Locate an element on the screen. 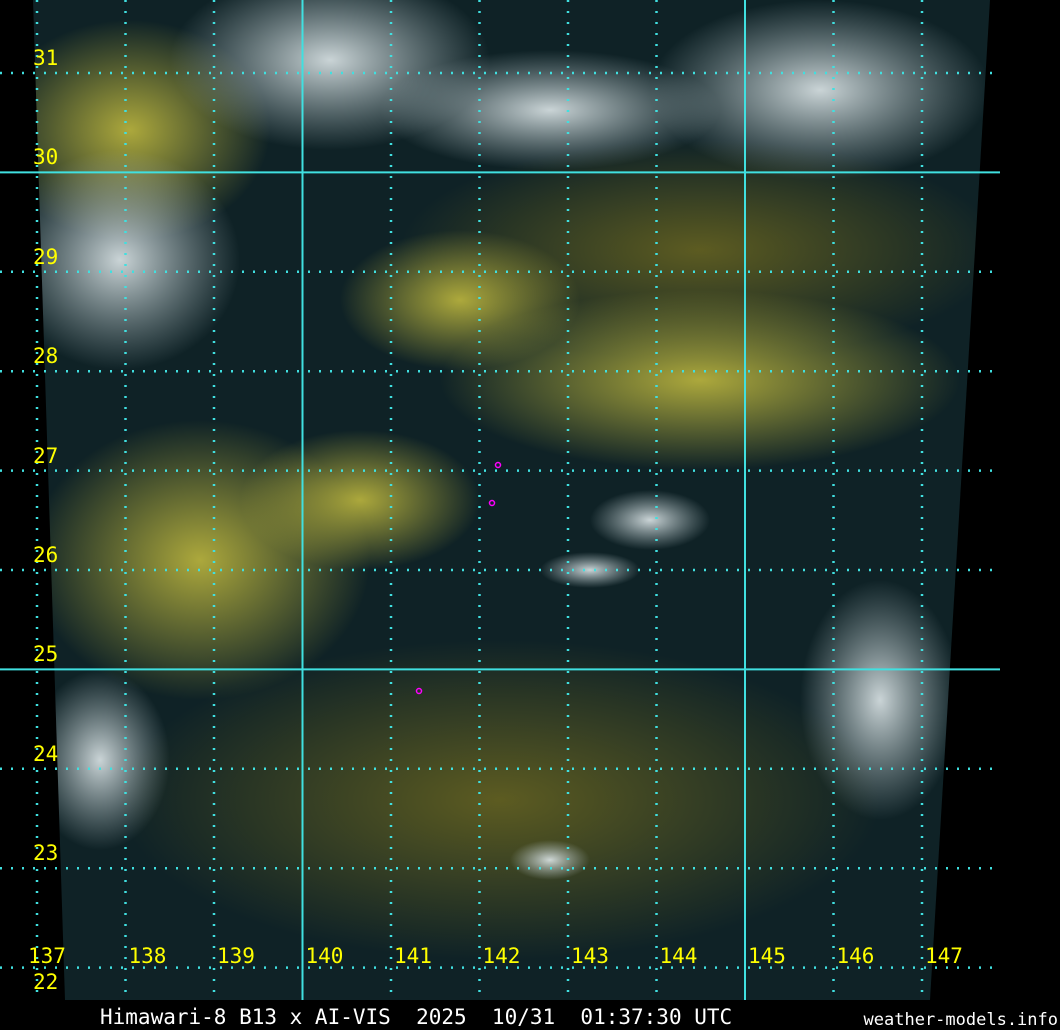 The width and height of the screenshot is (1060, 1030). longitude-label: 140 is located at coordinates (324, 956).